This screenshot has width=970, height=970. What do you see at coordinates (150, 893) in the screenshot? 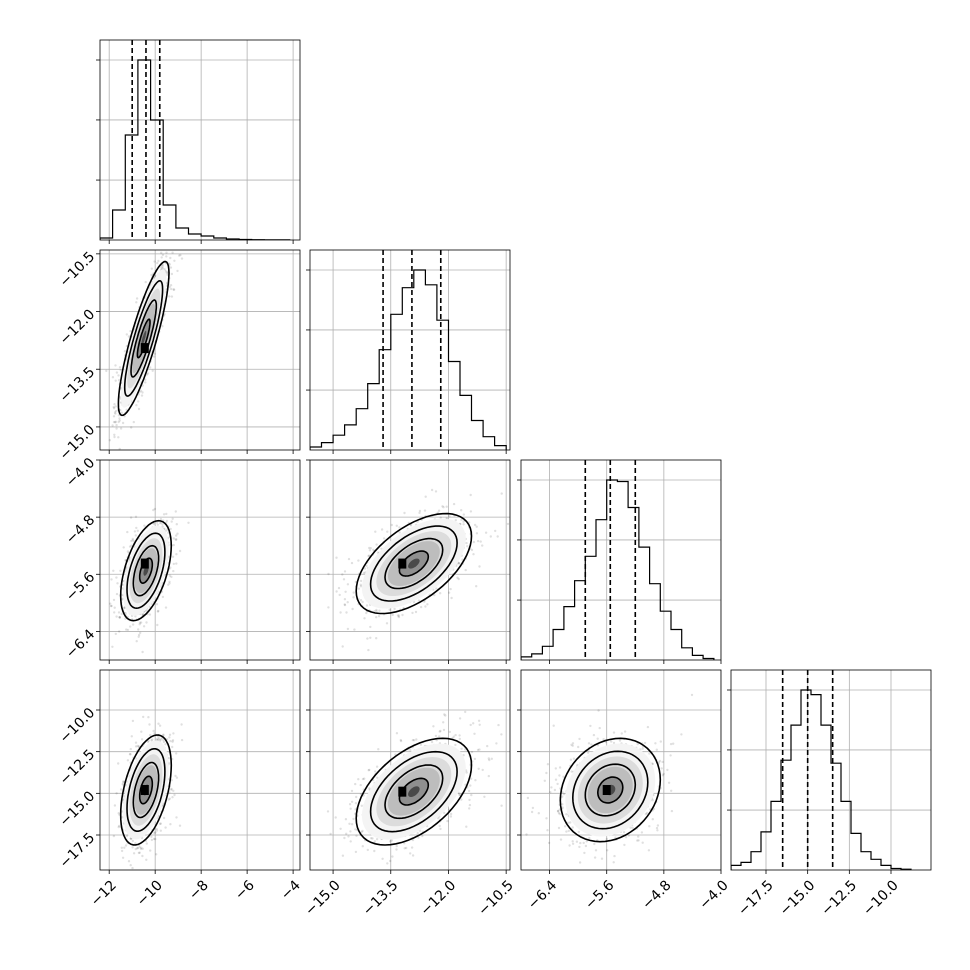
I see `x-tick-label: −10` at bounding box center [150, 893].